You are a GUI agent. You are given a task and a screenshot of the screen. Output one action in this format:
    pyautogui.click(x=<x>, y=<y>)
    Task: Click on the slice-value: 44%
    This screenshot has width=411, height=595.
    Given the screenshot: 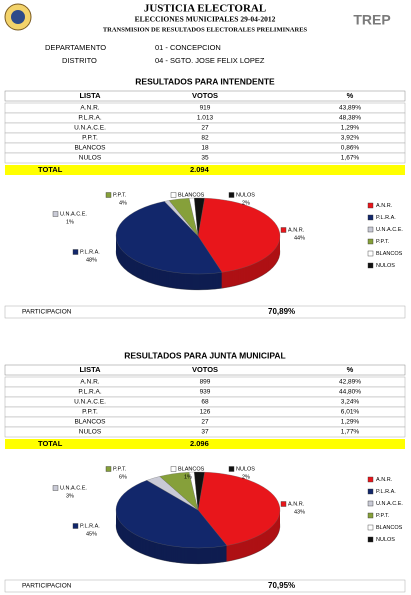 What is the action you would take?
    pyautogui.click(x=299, y=238)
    